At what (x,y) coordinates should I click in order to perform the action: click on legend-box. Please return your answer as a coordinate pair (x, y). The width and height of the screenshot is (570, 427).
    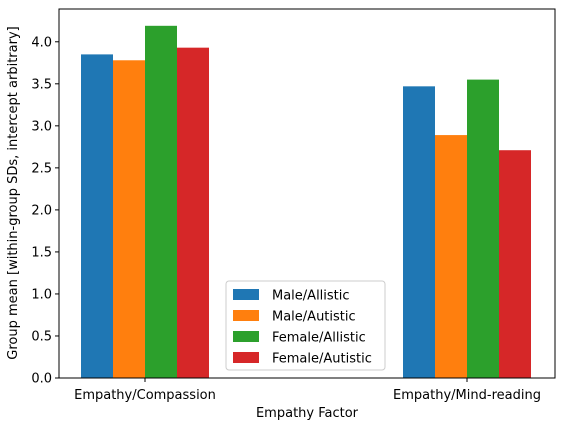
    Looking at the image, I should click on (305, 325).